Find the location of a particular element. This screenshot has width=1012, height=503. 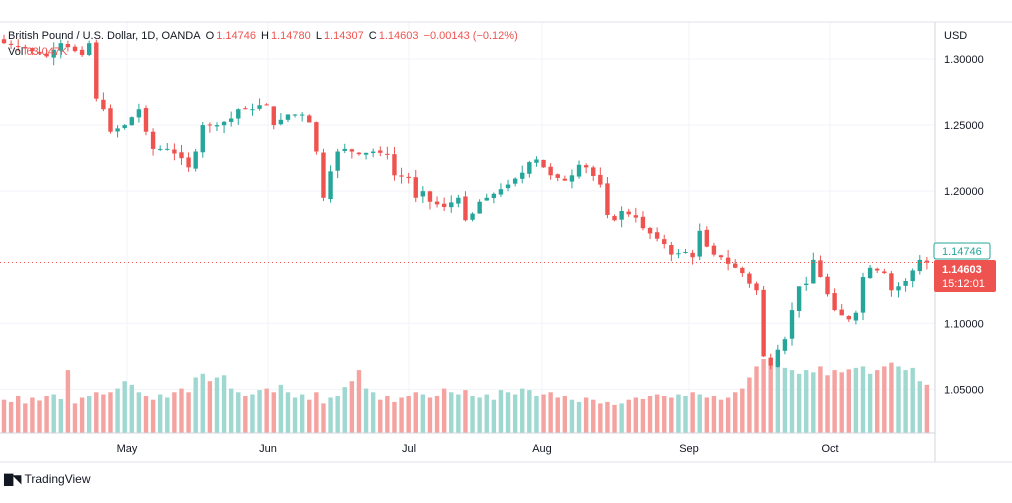

open-price-tag-text: 1.14746 is located at coordinates (962, 252).